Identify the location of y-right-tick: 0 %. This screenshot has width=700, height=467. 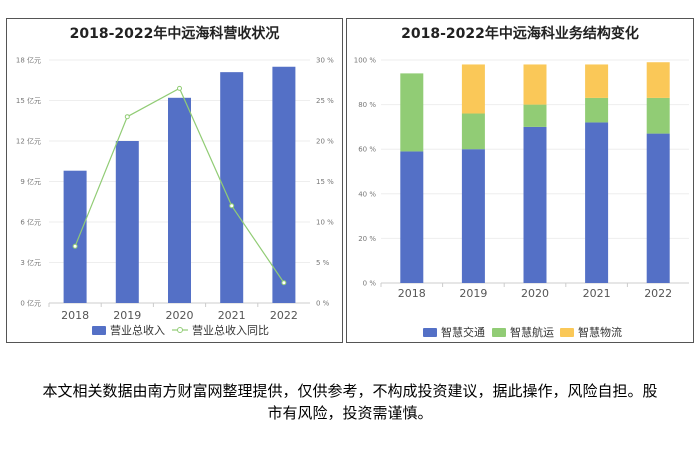
(323, 304).